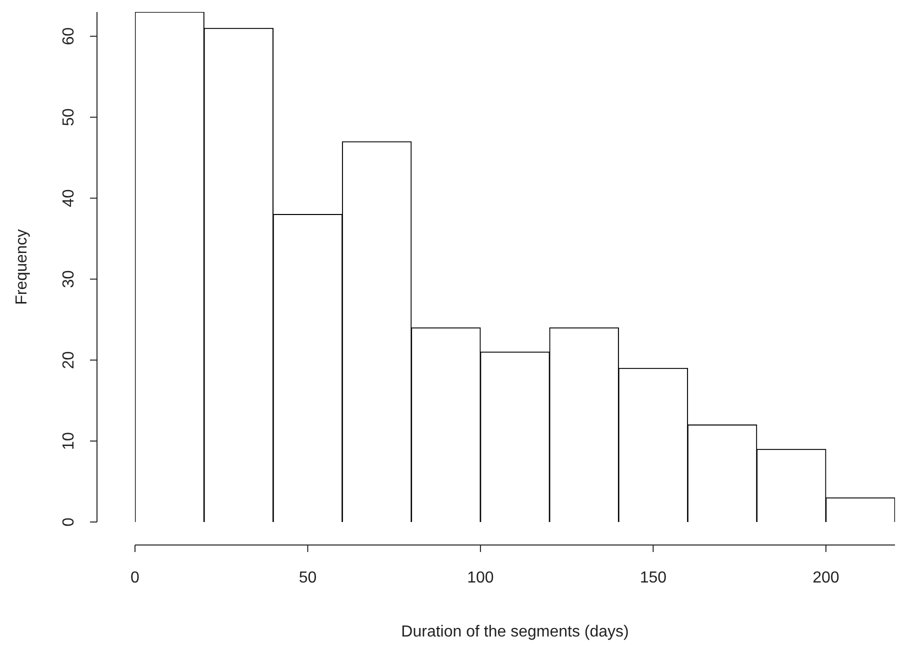  Describe the element at coordinates (69, 441) in the screenshot. I see `y-tick-label: 10` at that location.